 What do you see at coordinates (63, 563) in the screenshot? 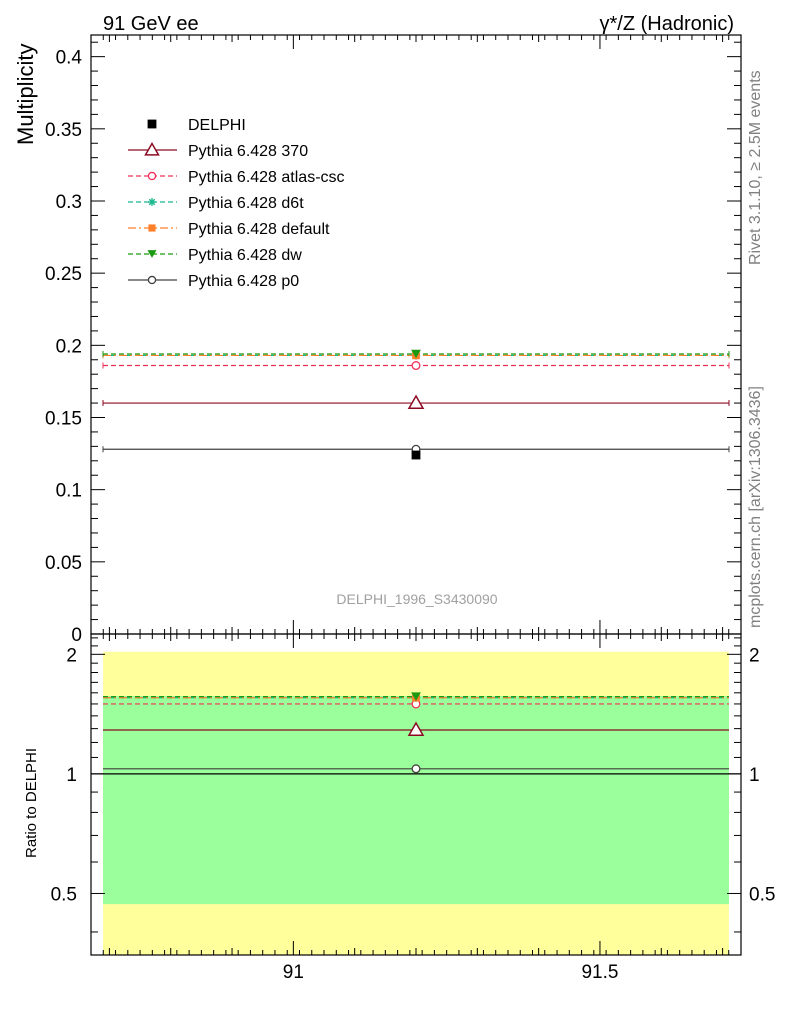
I see `y-tick-label-1: 0.05` at bounding box center [63, 563].